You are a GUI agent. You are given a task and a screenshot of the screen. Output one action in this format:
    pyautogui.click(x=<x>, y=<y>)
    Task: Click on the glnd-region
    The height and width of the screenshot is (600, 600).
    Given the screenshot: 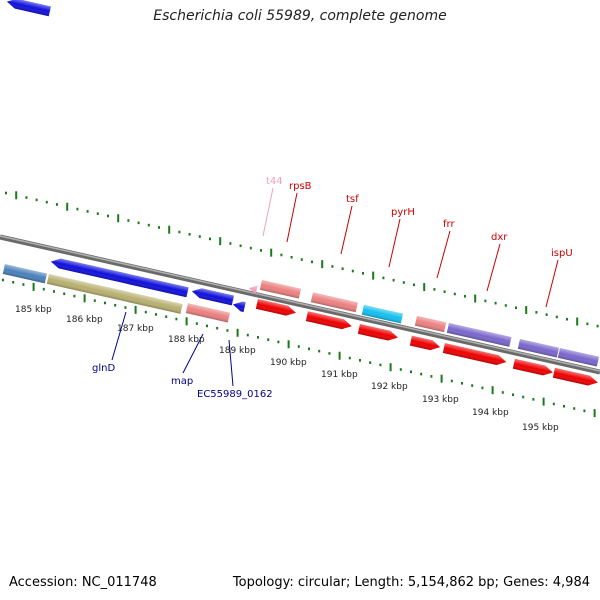 What is the action you would take?
    pyautogui.click(x=114, y=294)
    